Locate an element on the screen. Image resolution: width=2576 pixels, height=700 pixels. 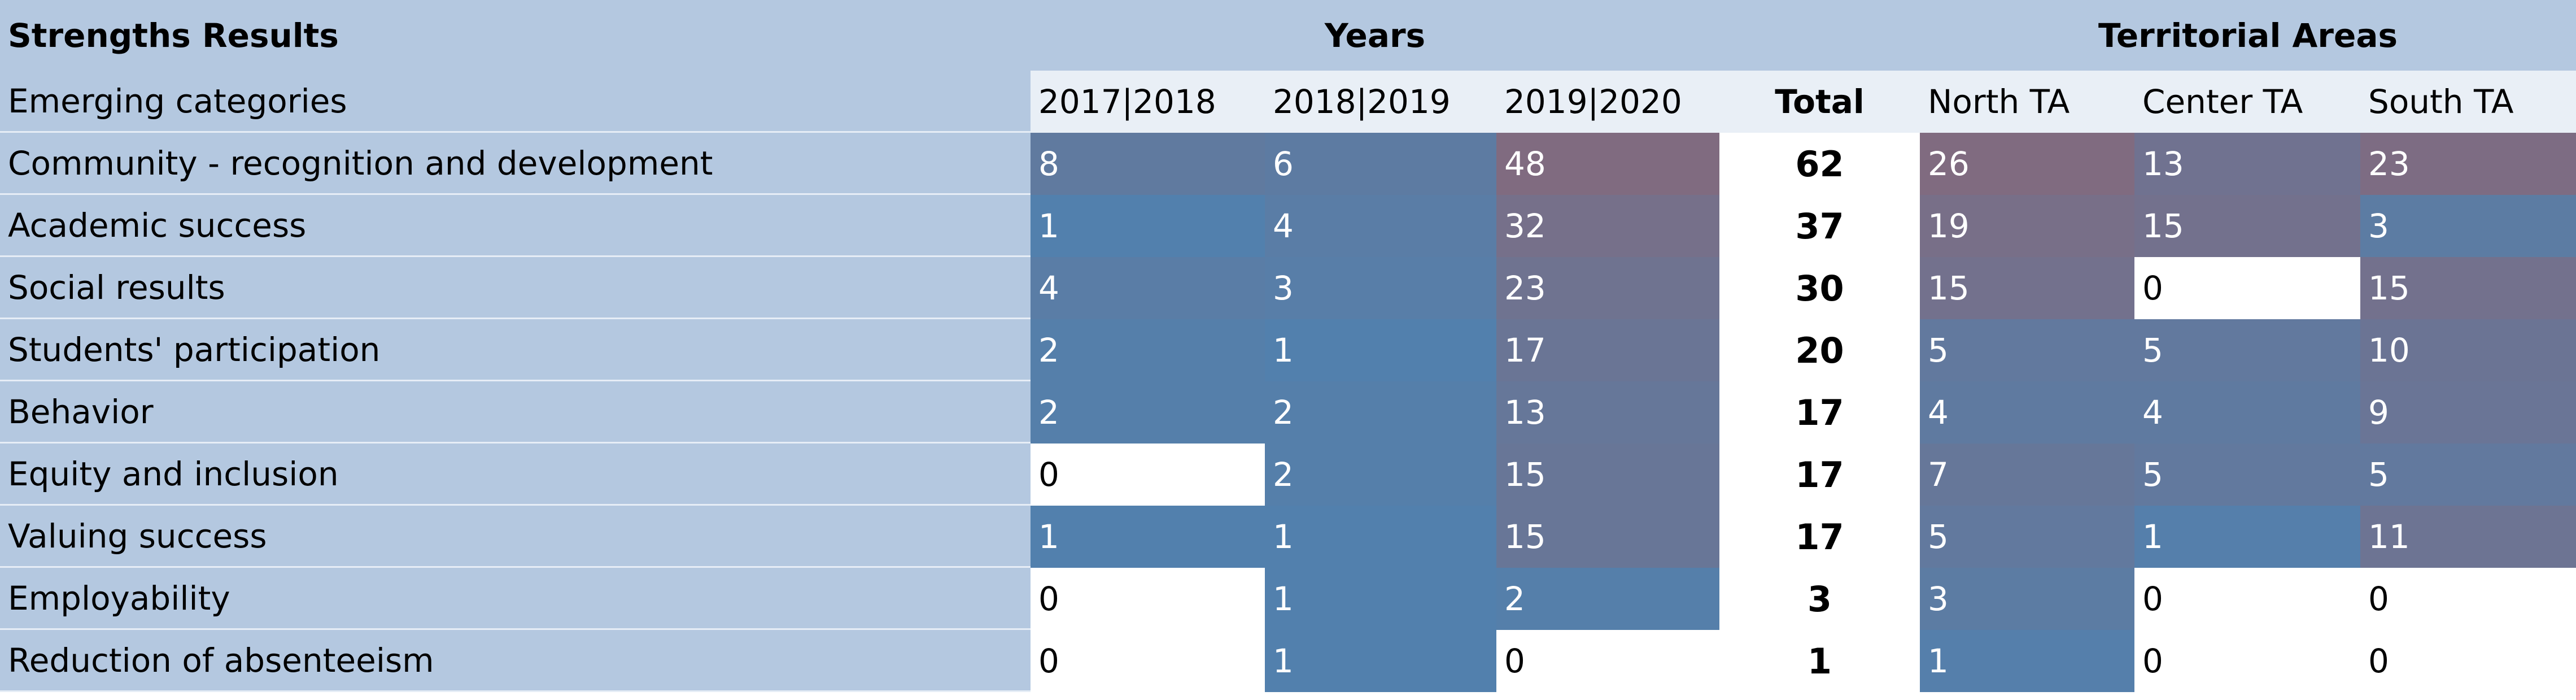
row-category-label: Academic success is located at coordinates (515, 226).